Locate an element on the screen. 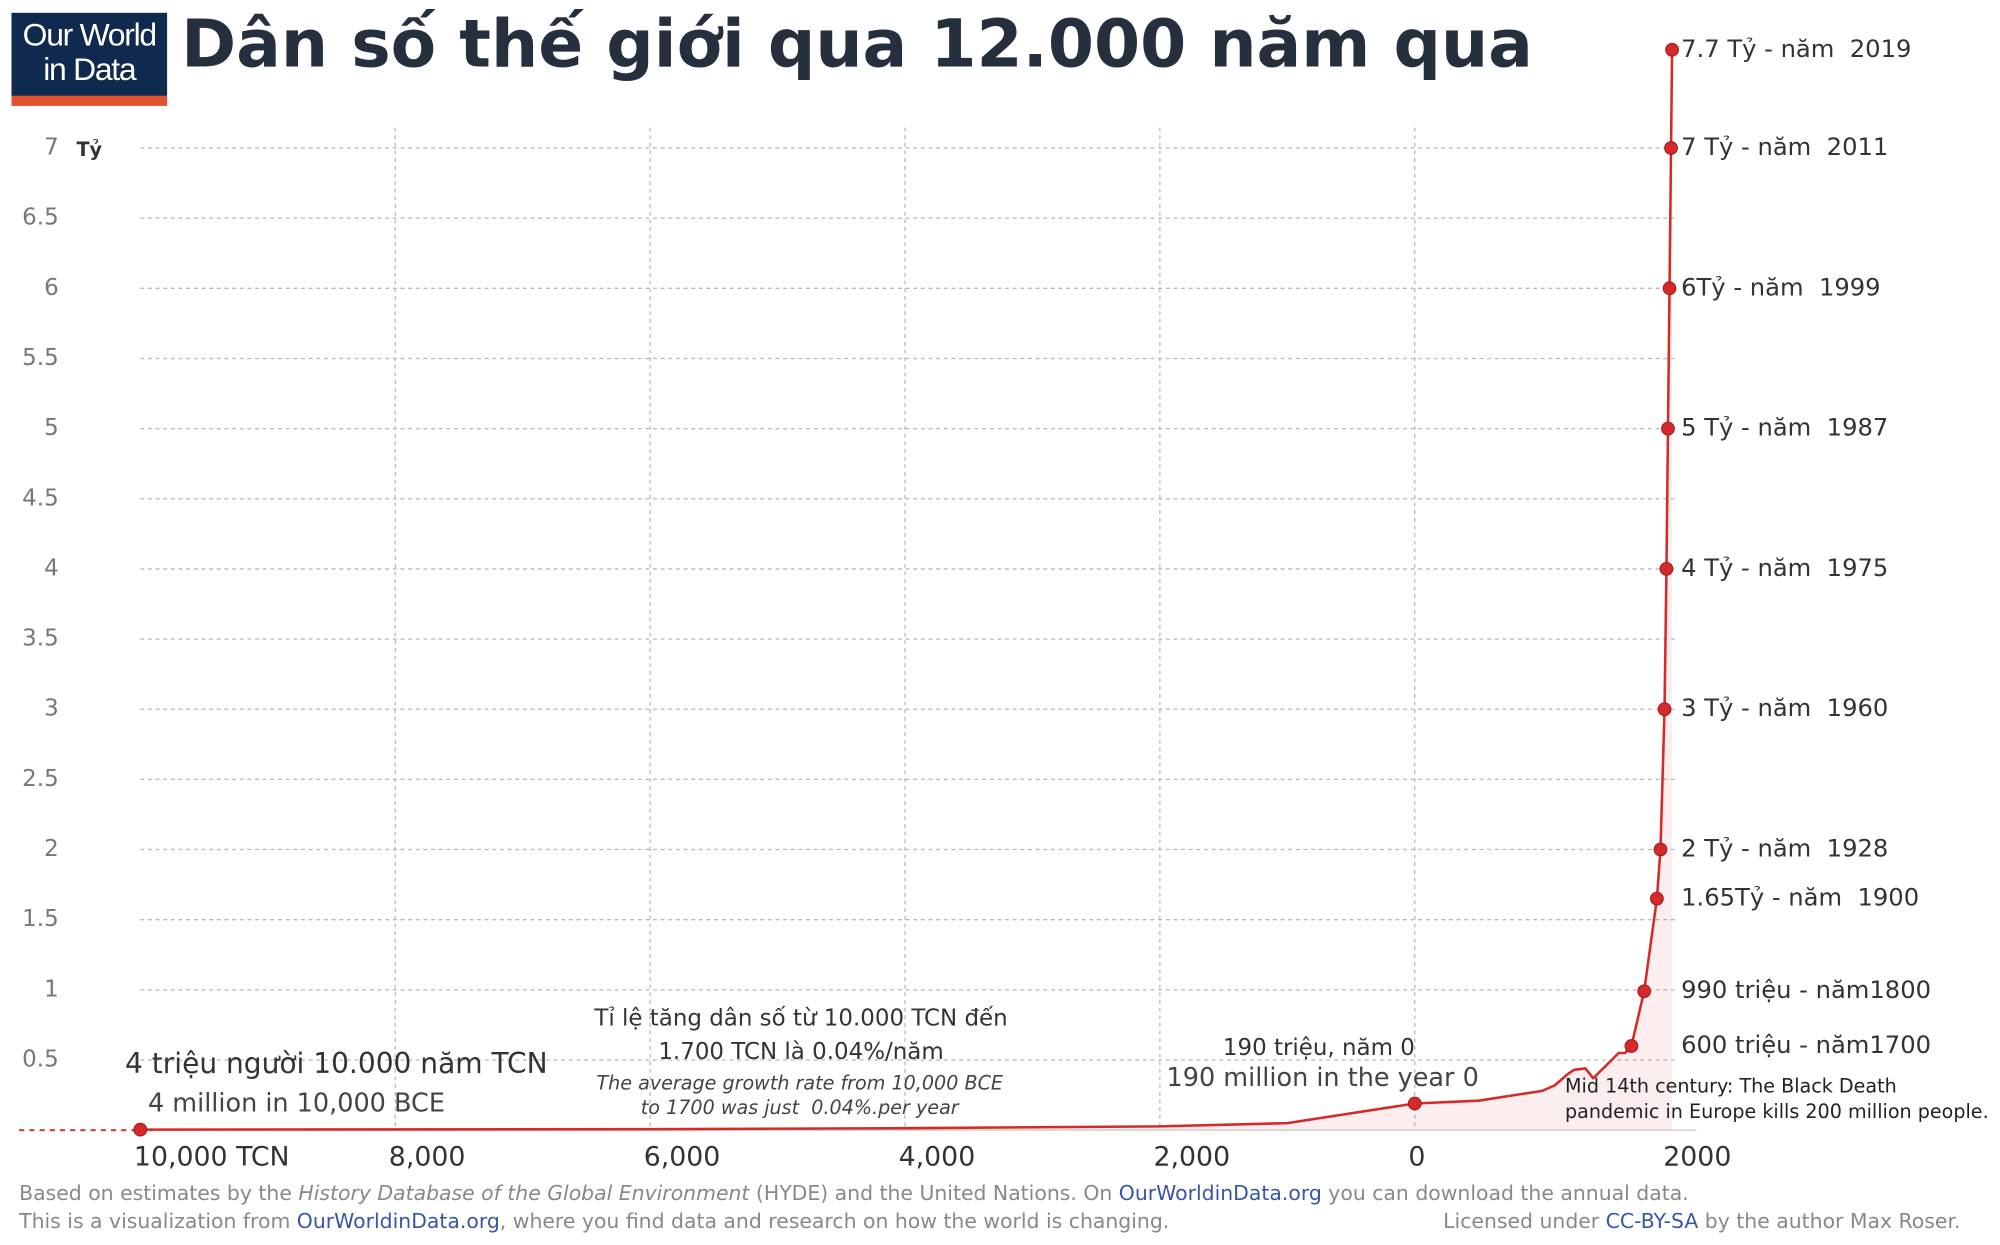  annotation: to 1700 was just 0.04%.per year is located at coordinates (800, 1107).